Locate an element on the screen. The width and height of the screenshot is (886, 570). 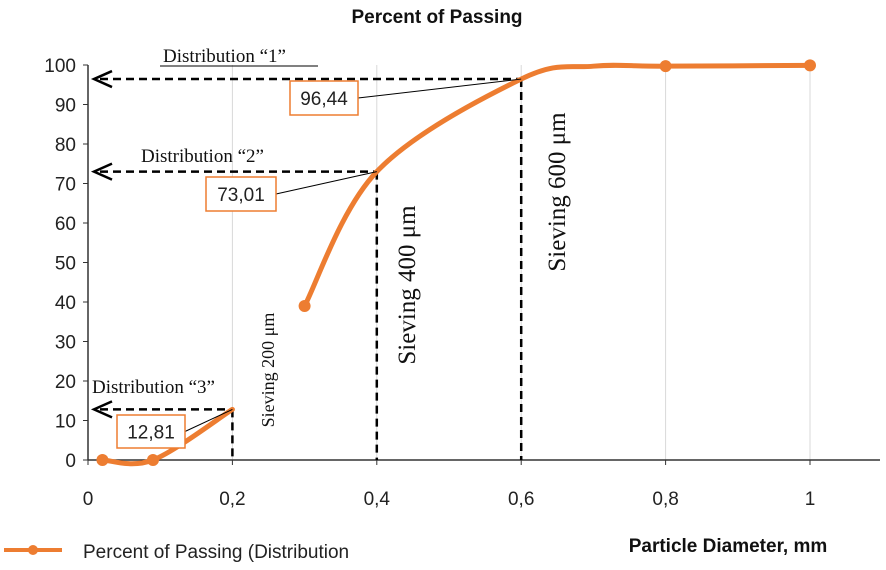
distribution-label: Distribution “1” is located at coordinates (224, 56).